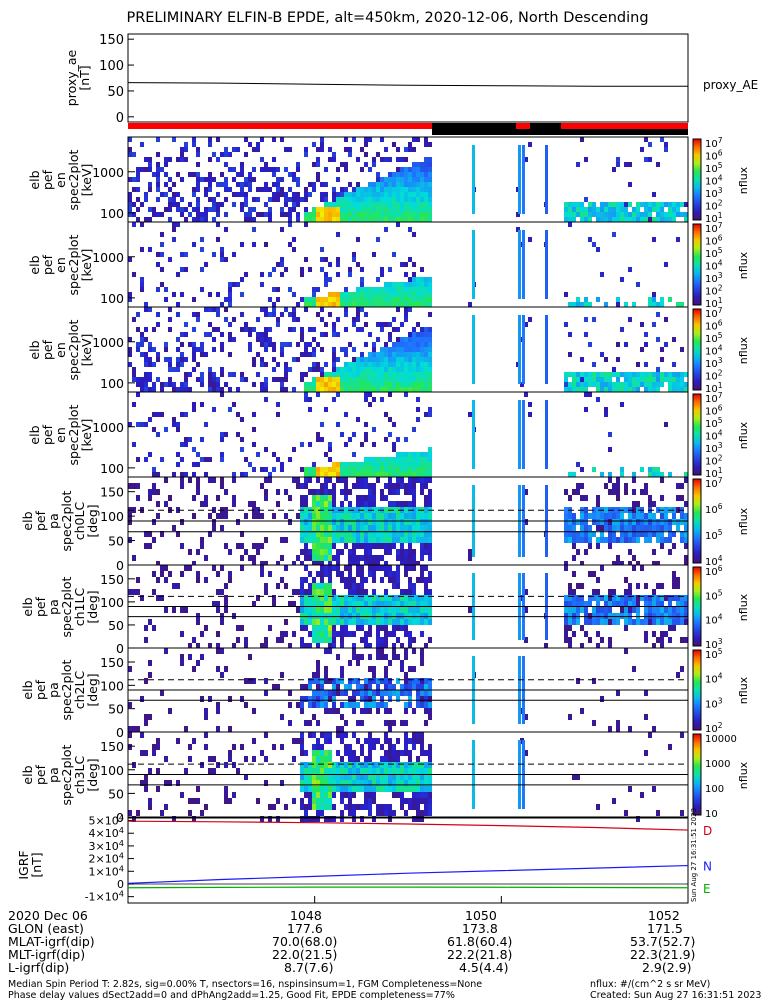 The height and width of the screenshot is (1001, 775). Describe the element at coordinates (714, 461) in the screenshot. I see `colorbar-tick-label: 102` at that location.